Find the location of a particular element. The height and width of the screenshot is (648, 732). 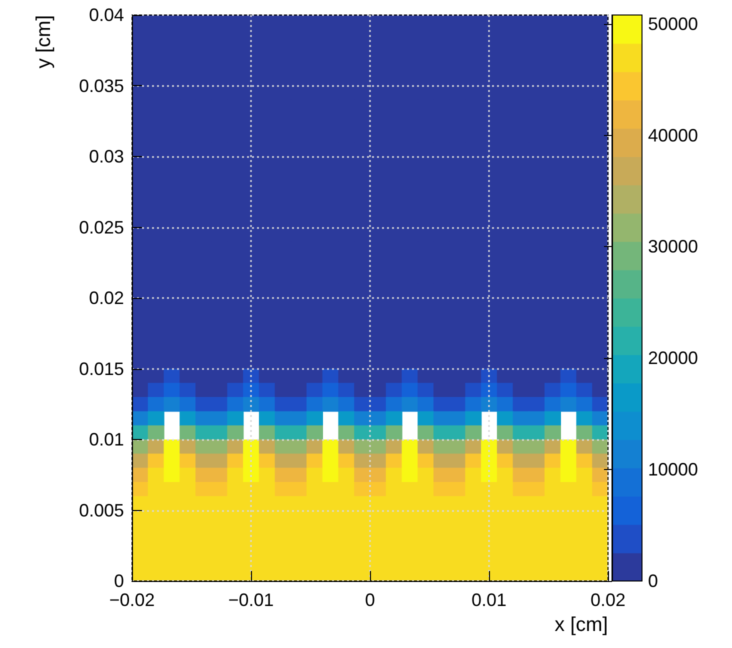

y-axis-title: y [cm] is located at coordinates (44, 41).